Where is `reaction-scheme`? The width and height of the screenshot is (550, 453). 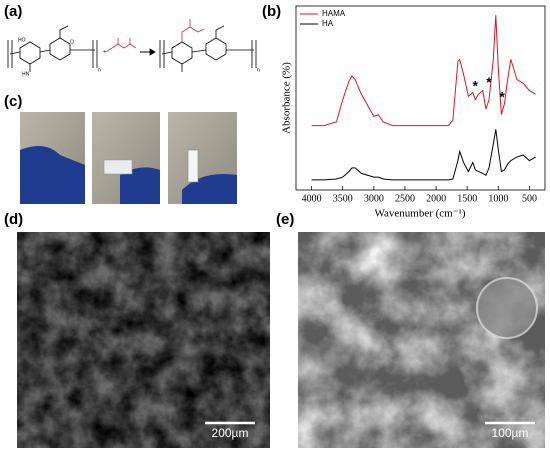 reaction-scheme is located at coordinates (132, 45).